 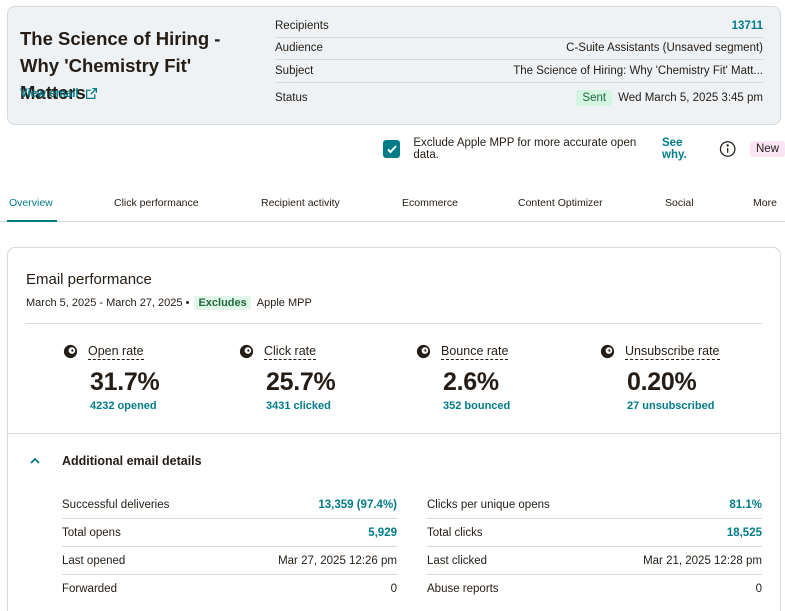 I want to click on tab-social: Social, so click(x=679, y=203).